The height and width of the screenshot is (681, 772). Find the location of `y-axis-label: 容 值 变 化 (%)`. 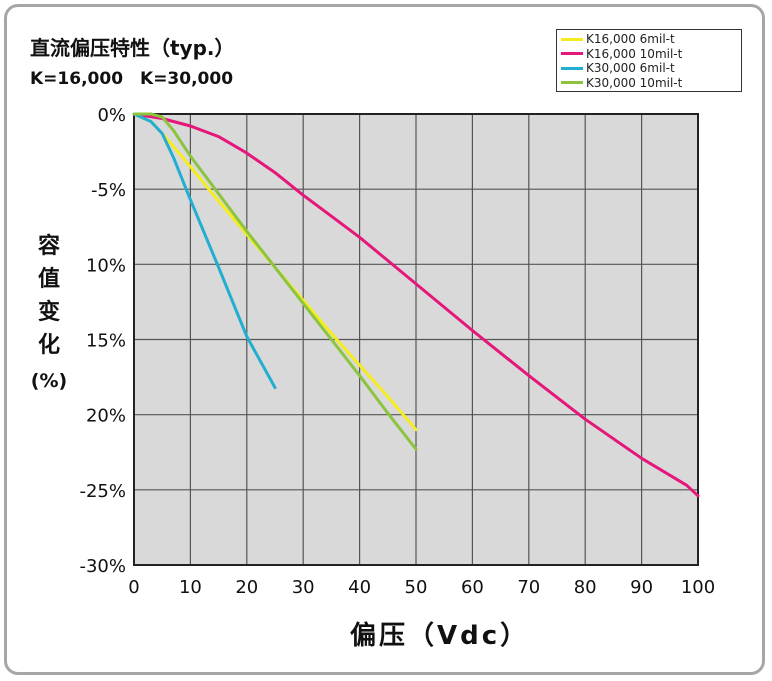

y-axis-label: 容 值 变 化 (%) is located at coordinates (49, 313).